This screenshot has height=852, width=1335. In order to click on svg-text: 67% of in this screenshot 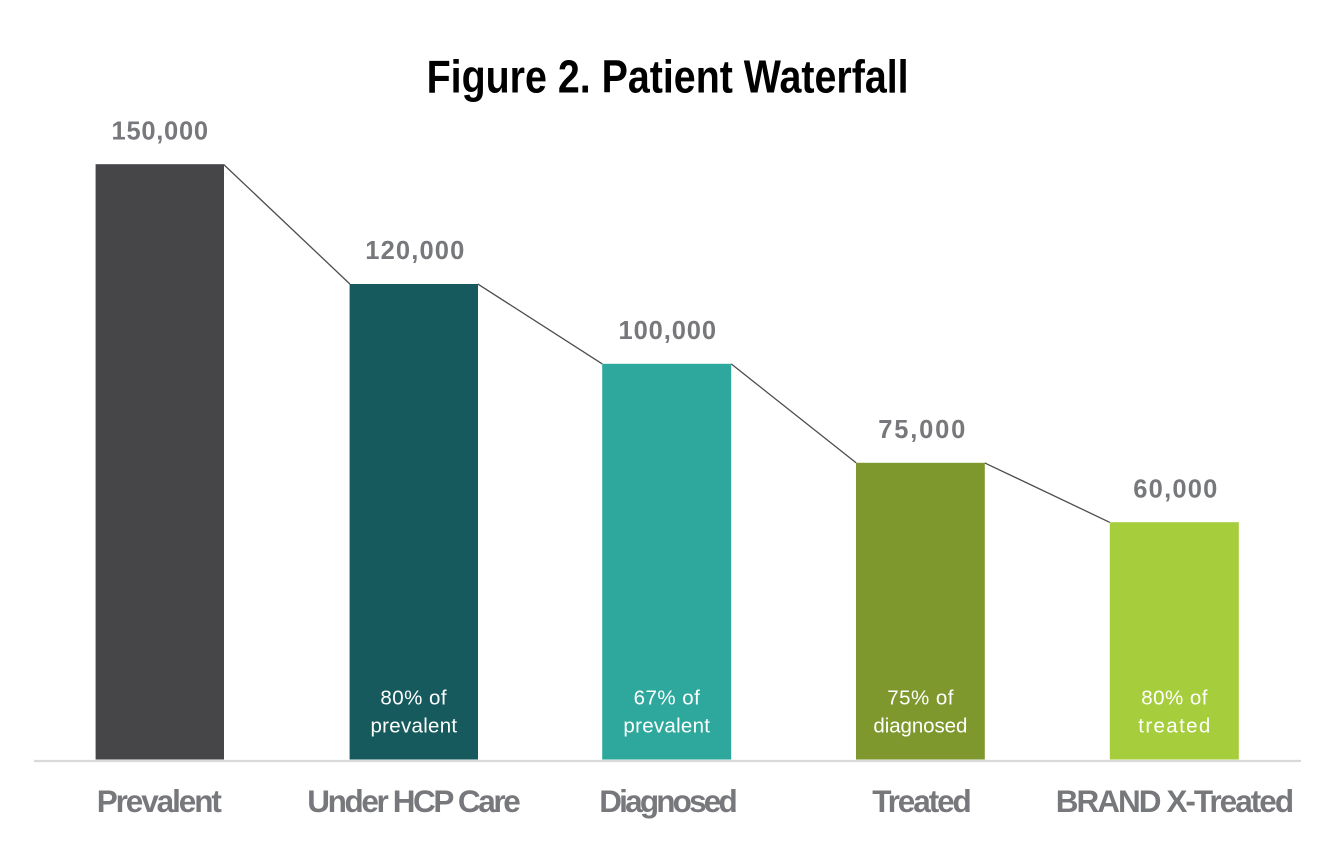, I will do `click(667, 697)`.